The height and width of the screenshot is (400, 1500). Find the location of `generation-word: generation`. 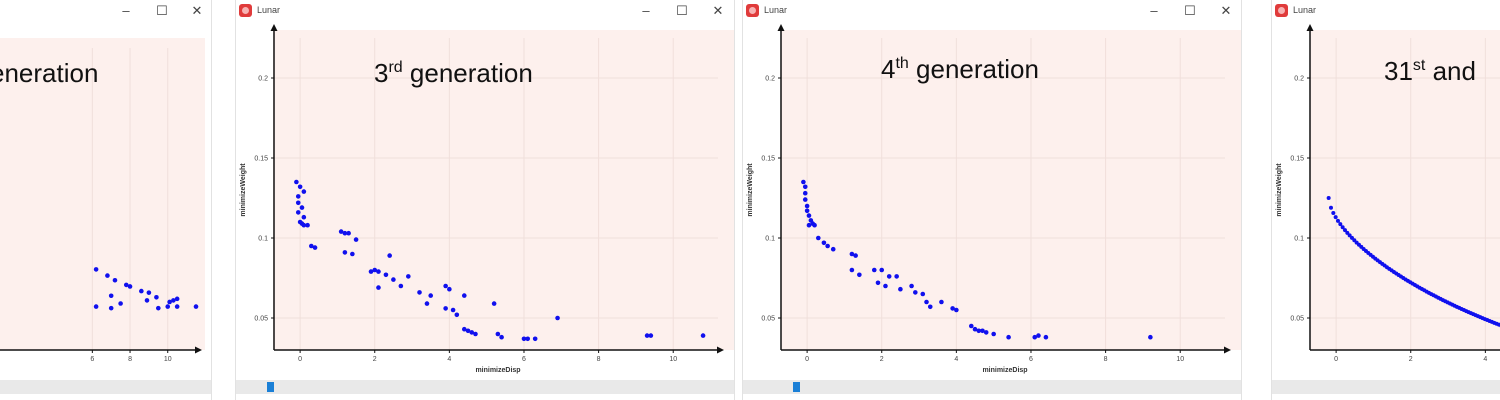

generation-word: generation is located at coordinates (974, 69).